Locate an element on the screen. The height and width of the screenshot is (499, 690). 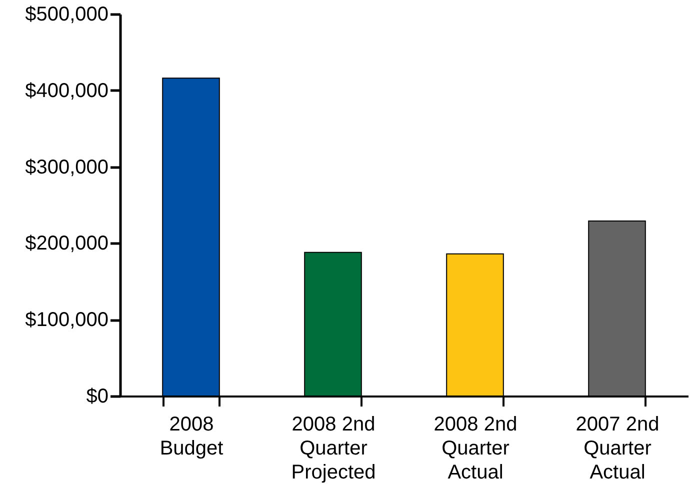
y-tick-label: $500,000 is located at coordinates (66, 15).